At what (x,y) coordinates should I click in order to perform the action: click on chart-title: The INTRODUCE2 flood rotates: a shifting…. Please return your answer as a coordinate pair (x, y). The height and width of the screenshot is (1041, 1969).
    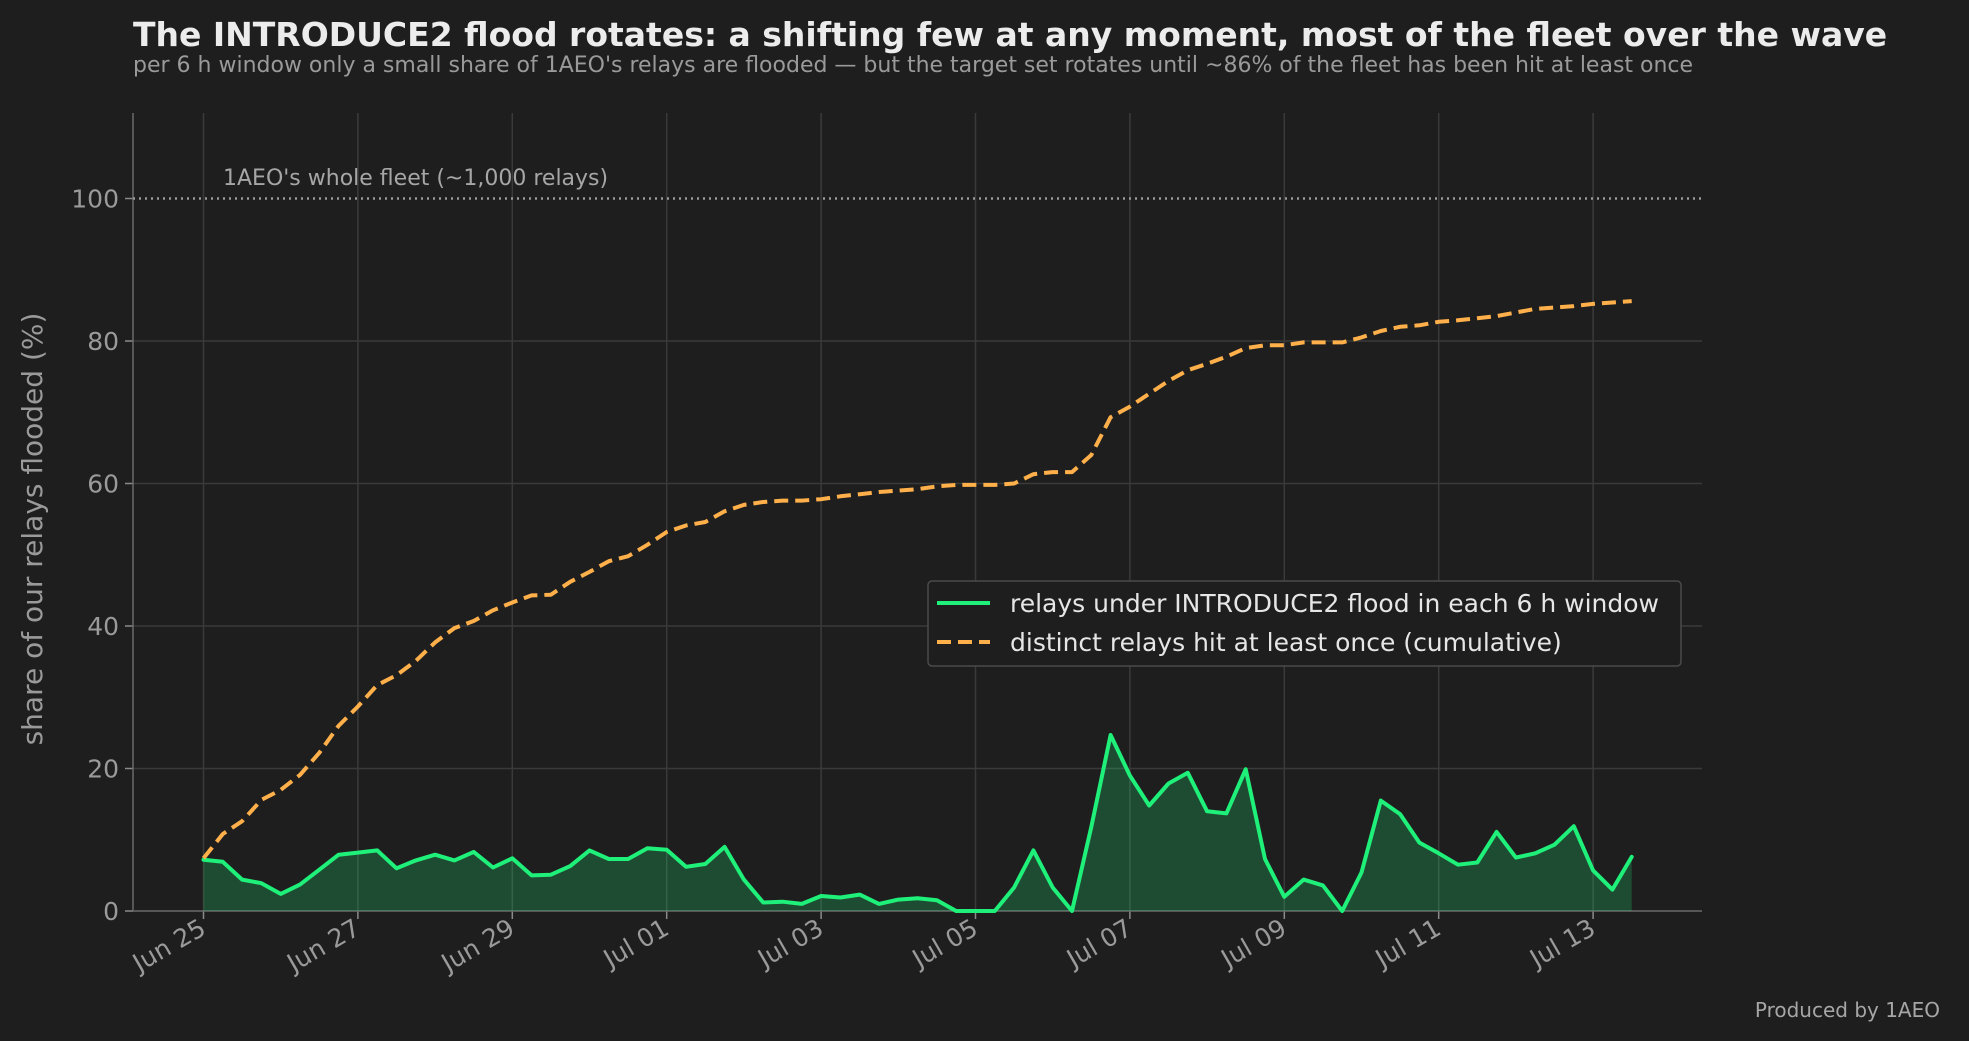
    Looking at the image, I should click on (1010, 34).